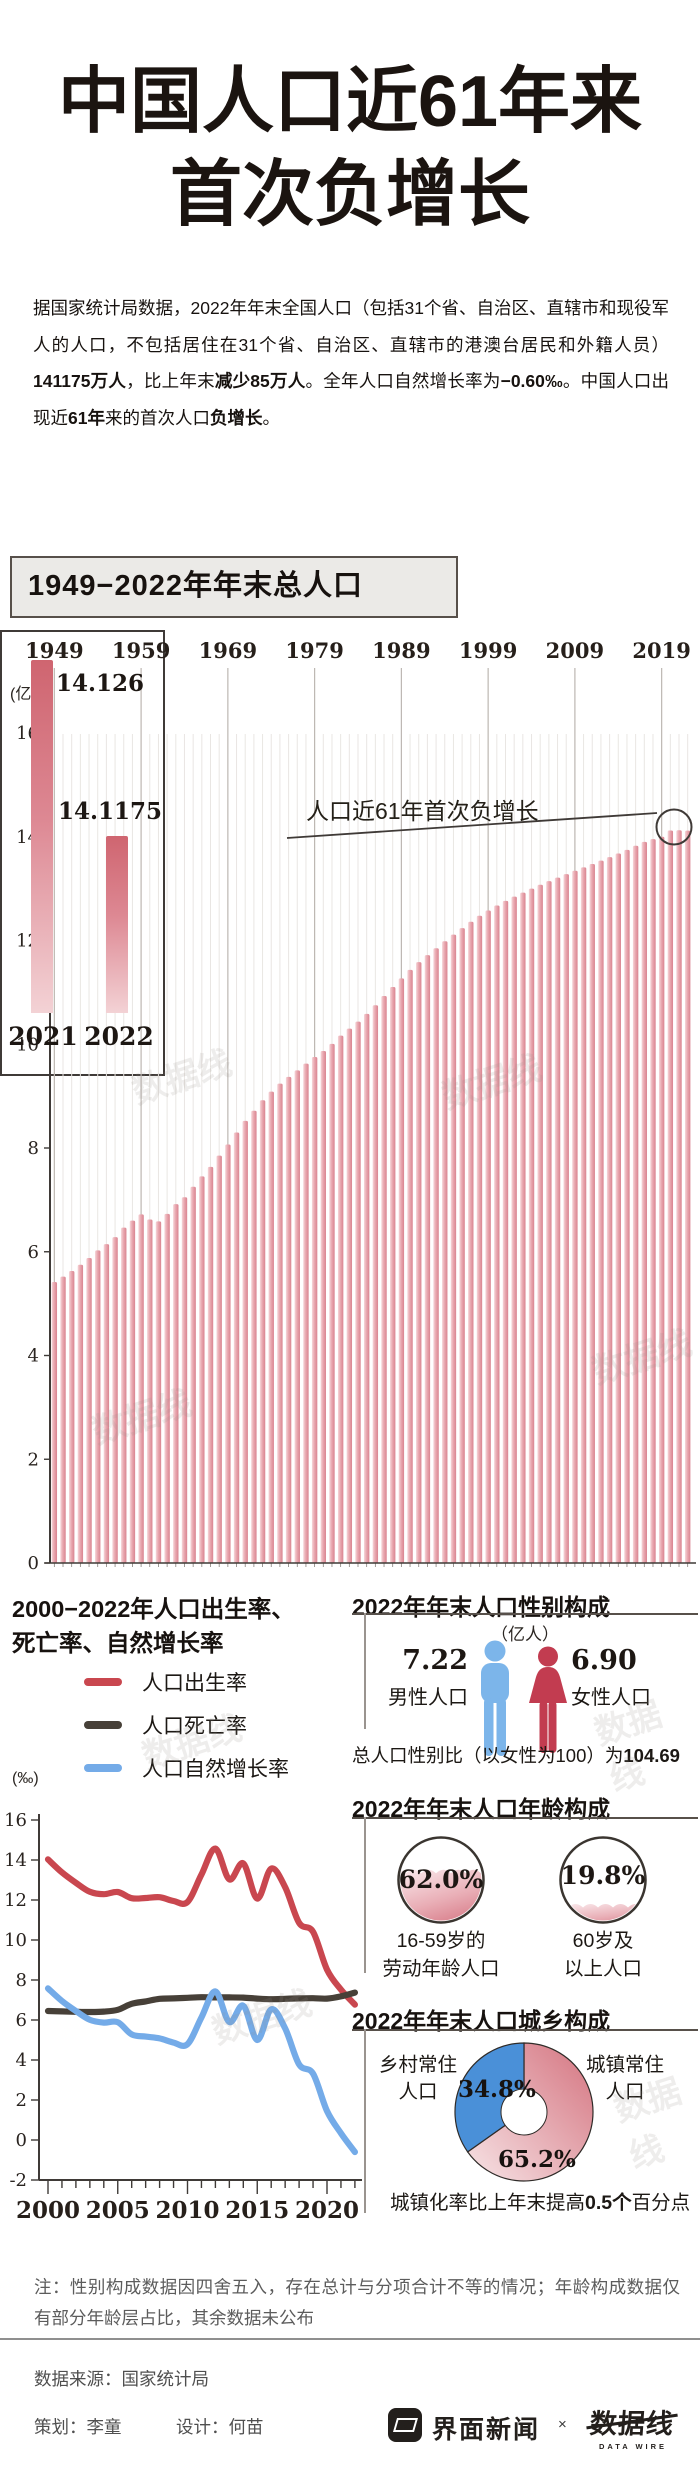 The width and height of the screenshot is (700, 2476). I want to click on rural-pct-label: 34.8%, so click(497, 2089).